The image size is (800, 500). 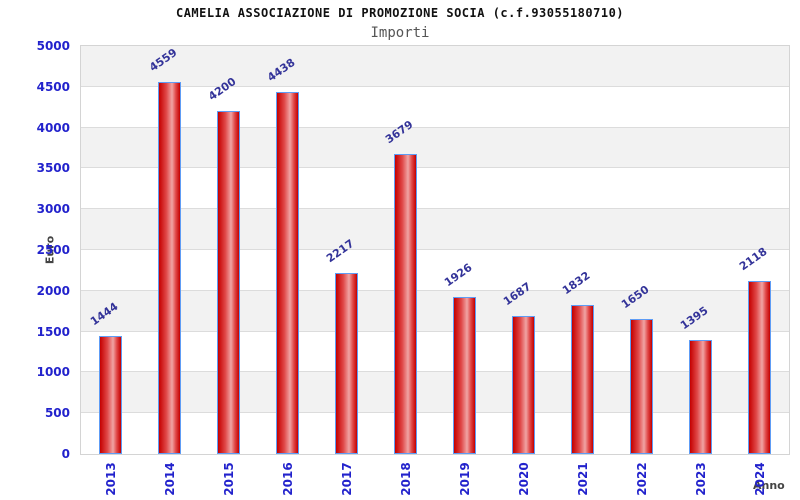 I want to click on x-tick-label: 2014, so click(x=169, y=479).